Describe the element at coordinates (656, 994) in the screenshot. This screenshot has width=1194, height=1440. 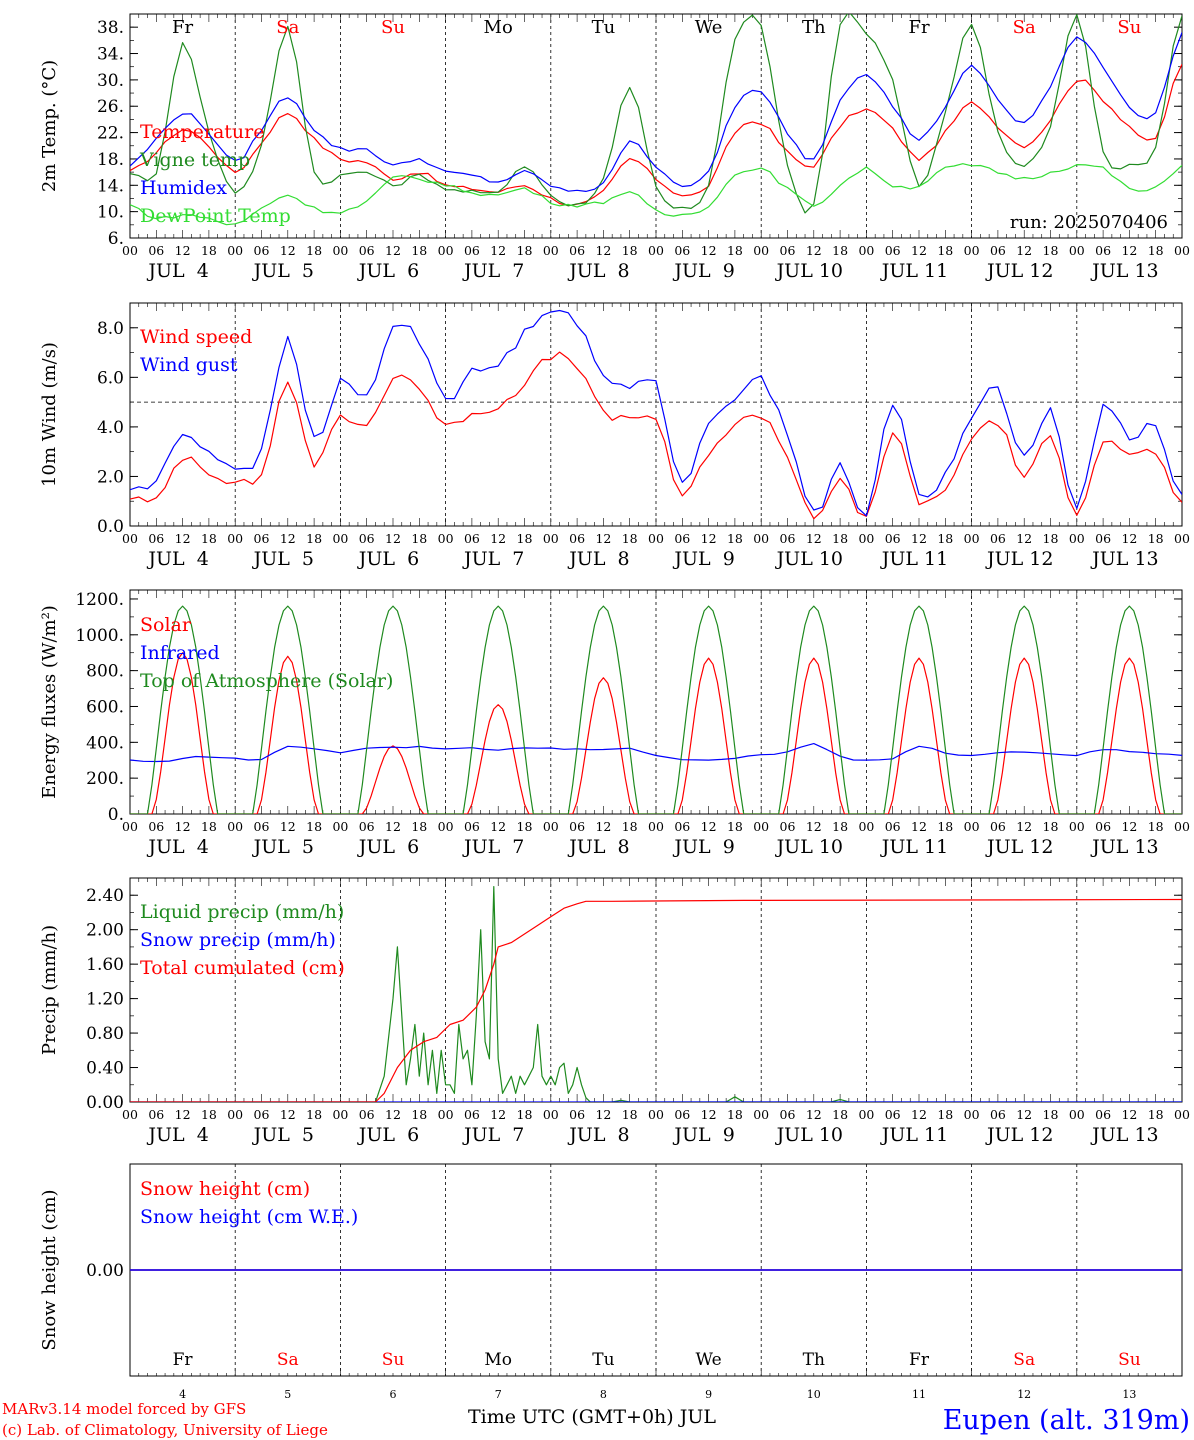
I see `panel-4-series` at that location.